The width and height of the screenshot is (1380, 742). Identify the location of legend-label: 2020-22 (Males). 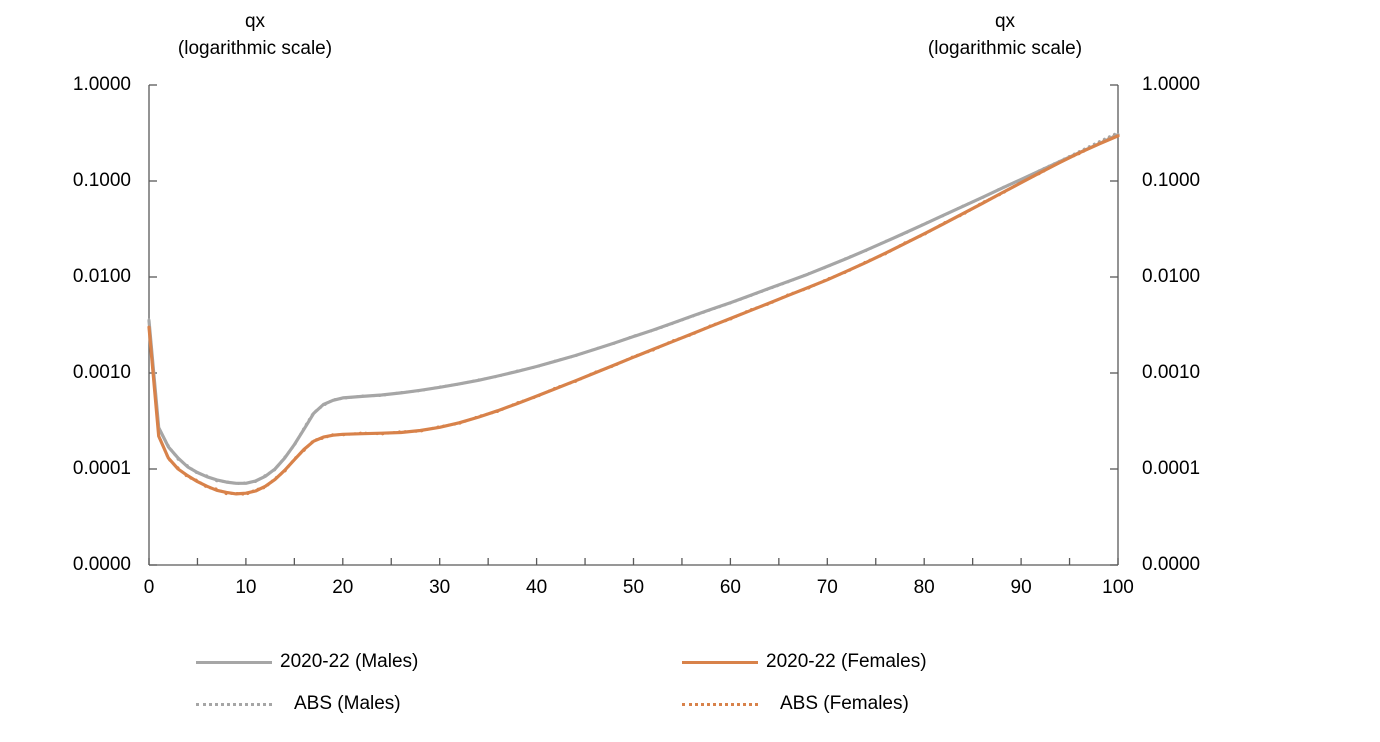
(349, 661).